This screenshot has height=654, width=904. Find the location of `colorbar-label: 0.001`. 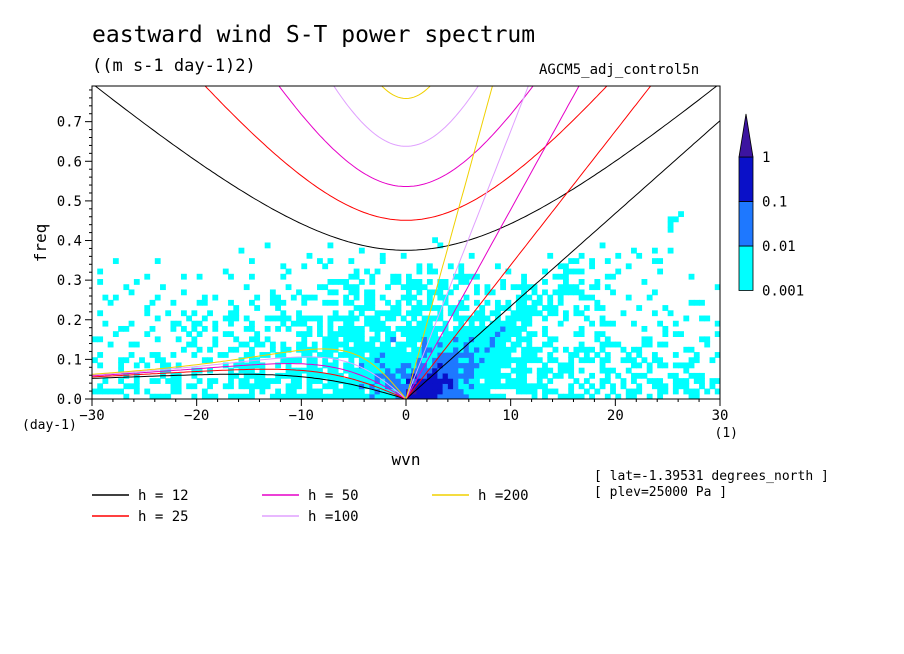

colorbar-label: 0.001 is located at coordinates (783, 292).